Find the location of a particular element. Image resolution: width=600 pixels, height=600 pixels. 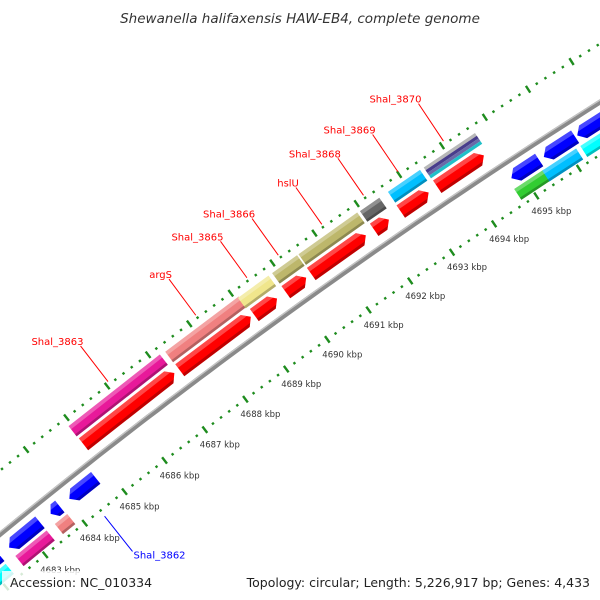

gene-label-Shal_3865: Shal_3865 is located at coordinates (197, 237).